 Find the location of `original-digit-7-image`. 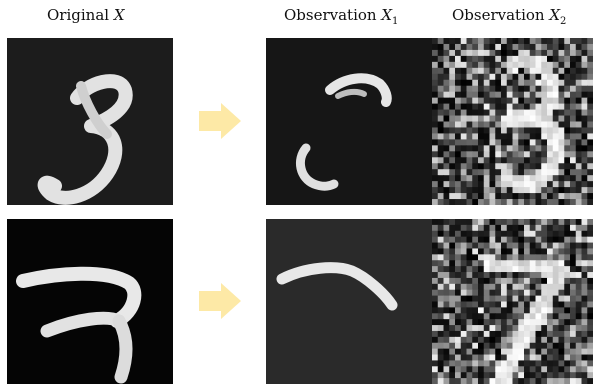

original-digit-7-image is located at coordinates (90, 301).